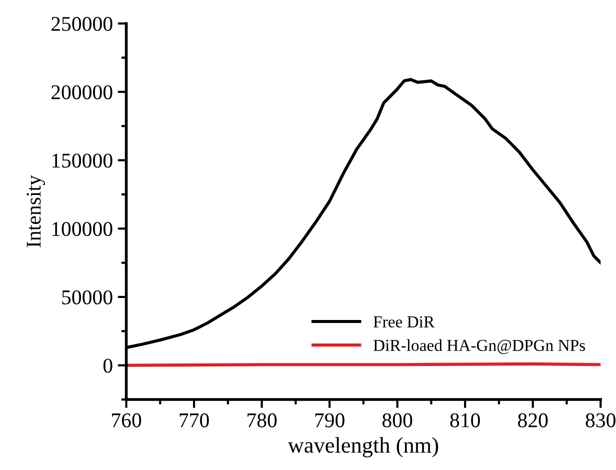  I want to click on legend-label: DiR-loaed HA-Gn@DPGn NPs, so click(479, 346).